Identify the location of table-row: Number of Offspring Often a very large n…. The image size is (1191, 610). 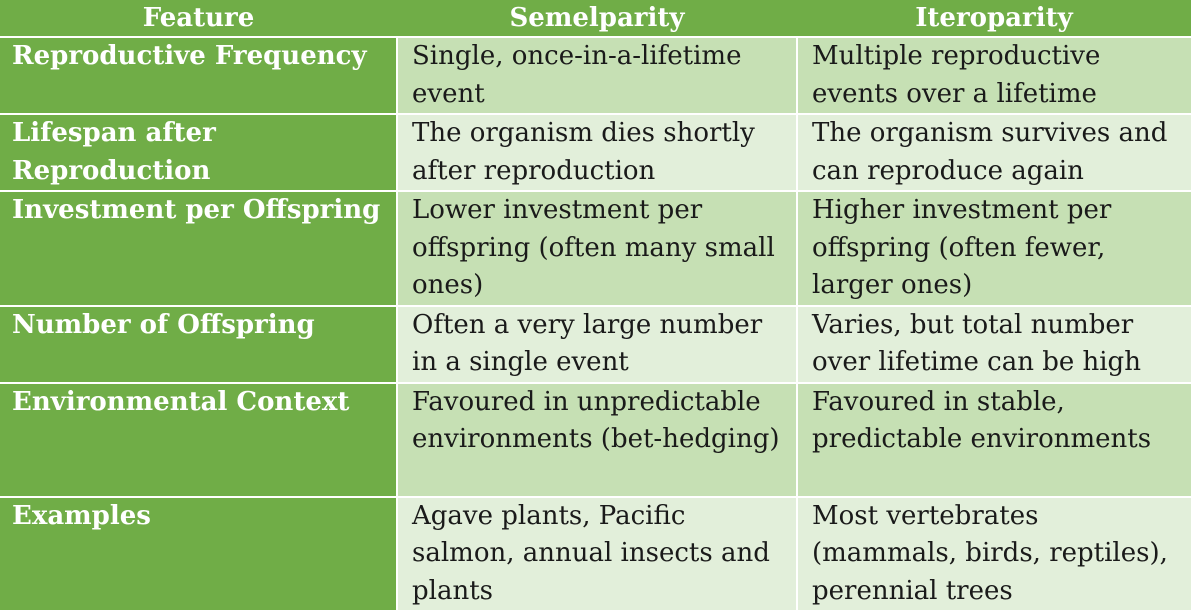
(595, 344).